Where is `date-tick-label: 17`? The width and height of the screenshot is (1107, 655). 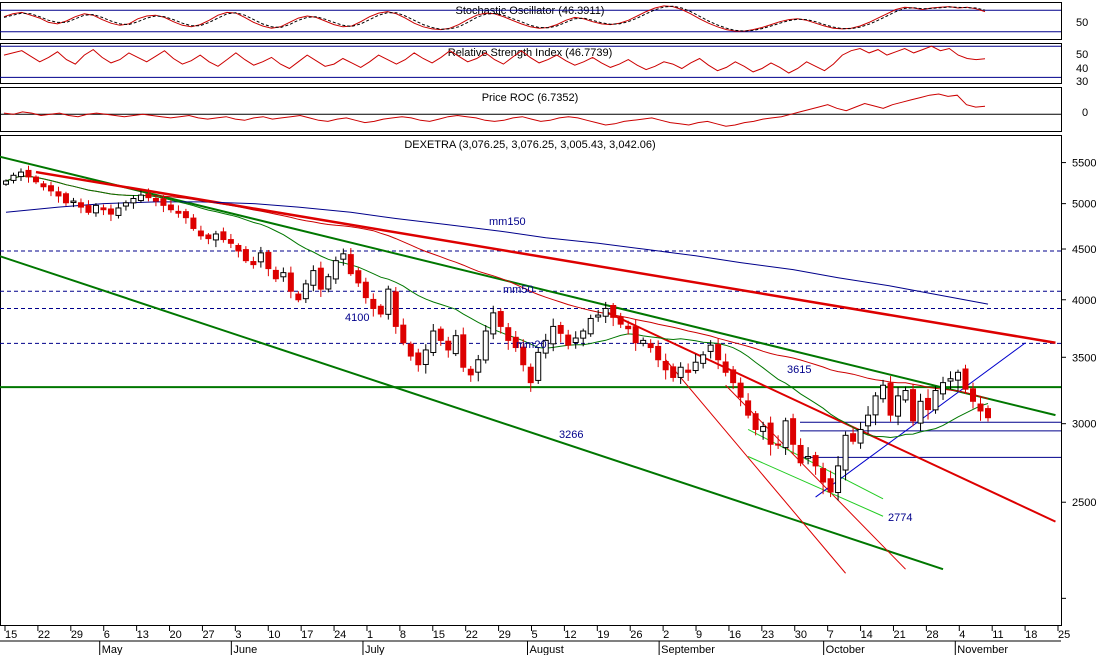
date-tick-label: 17 is located at coordinates (307, 635).